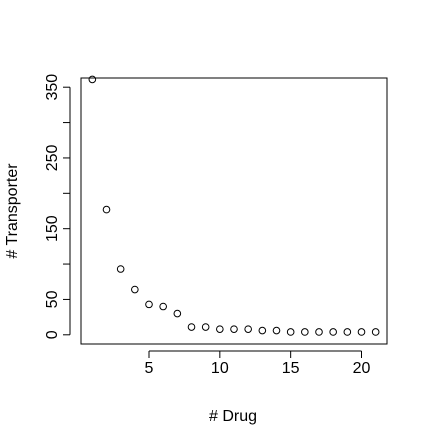 The width and height of the screenshot is (428, 445). I want to click on y-tick-label: 150, so click(52, 228).